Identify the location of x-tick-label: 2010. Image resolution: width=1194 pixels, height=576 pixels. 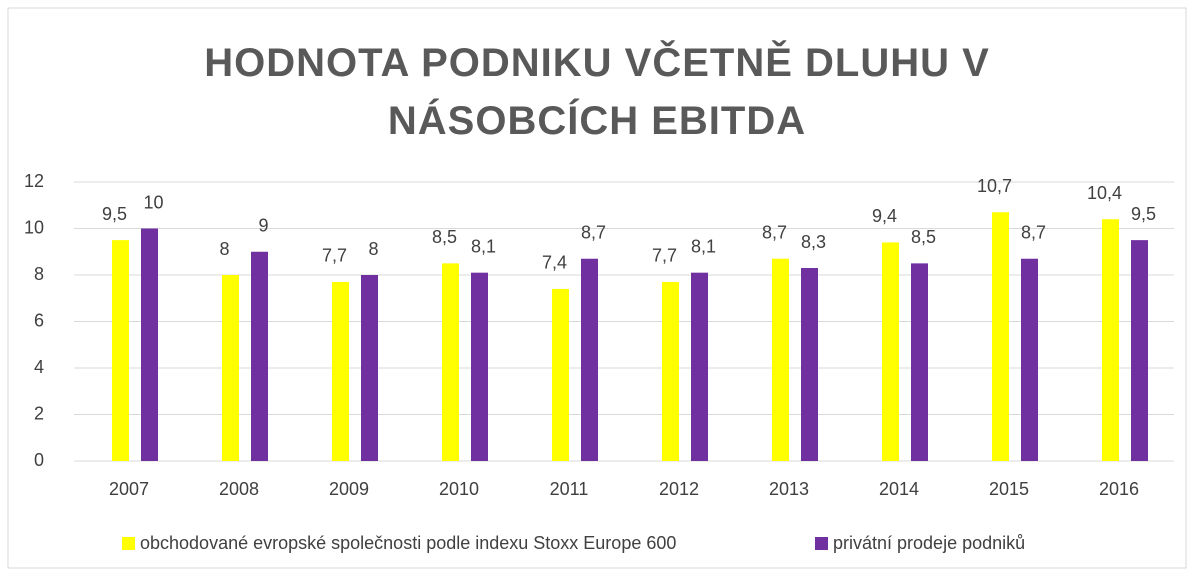
(459, 489).